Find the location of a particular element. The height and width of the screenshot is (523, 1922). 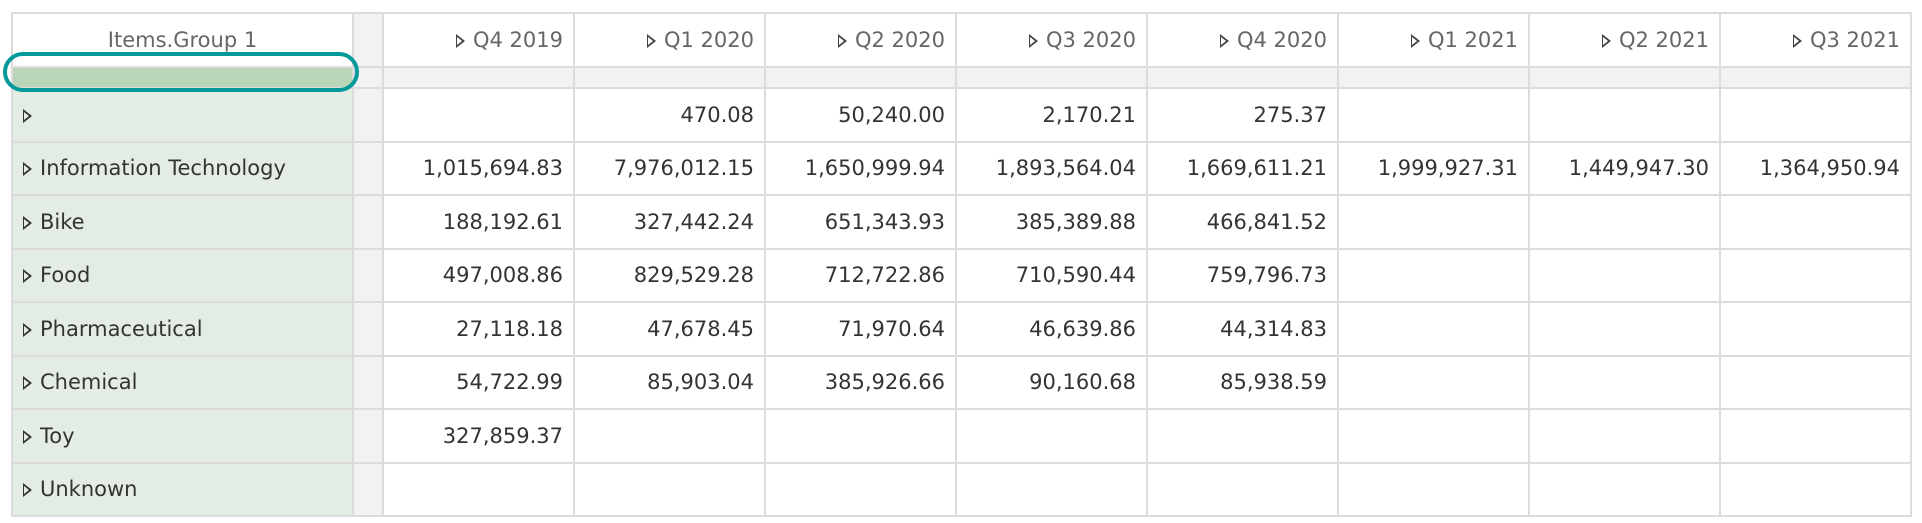

row-header: Information Technology is located at coordinates (182, 168).